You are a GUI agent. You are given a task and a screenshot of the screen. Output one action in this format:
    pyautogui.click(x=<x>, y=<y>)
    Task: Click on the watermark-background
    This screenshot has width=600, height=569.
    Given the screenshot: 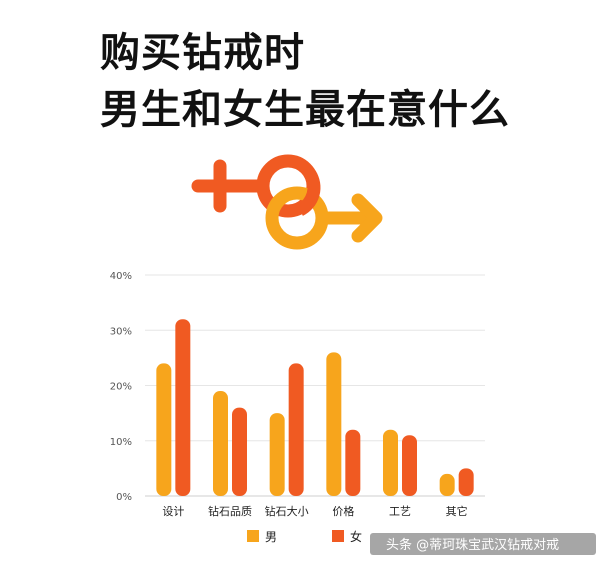 What is the action you would take?
    pyautogui.click(x=483, y=544)
    